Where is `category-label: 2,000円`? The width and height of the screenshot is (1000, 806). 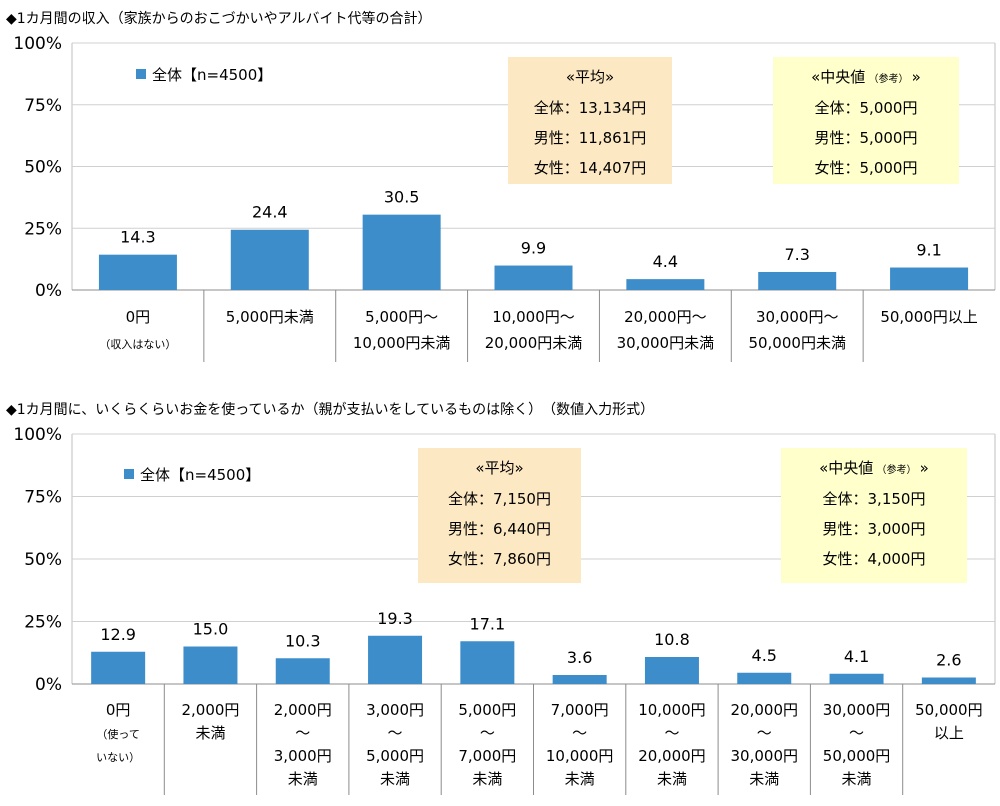
category-label: 2,000円 is located at coordinates (210, 710).